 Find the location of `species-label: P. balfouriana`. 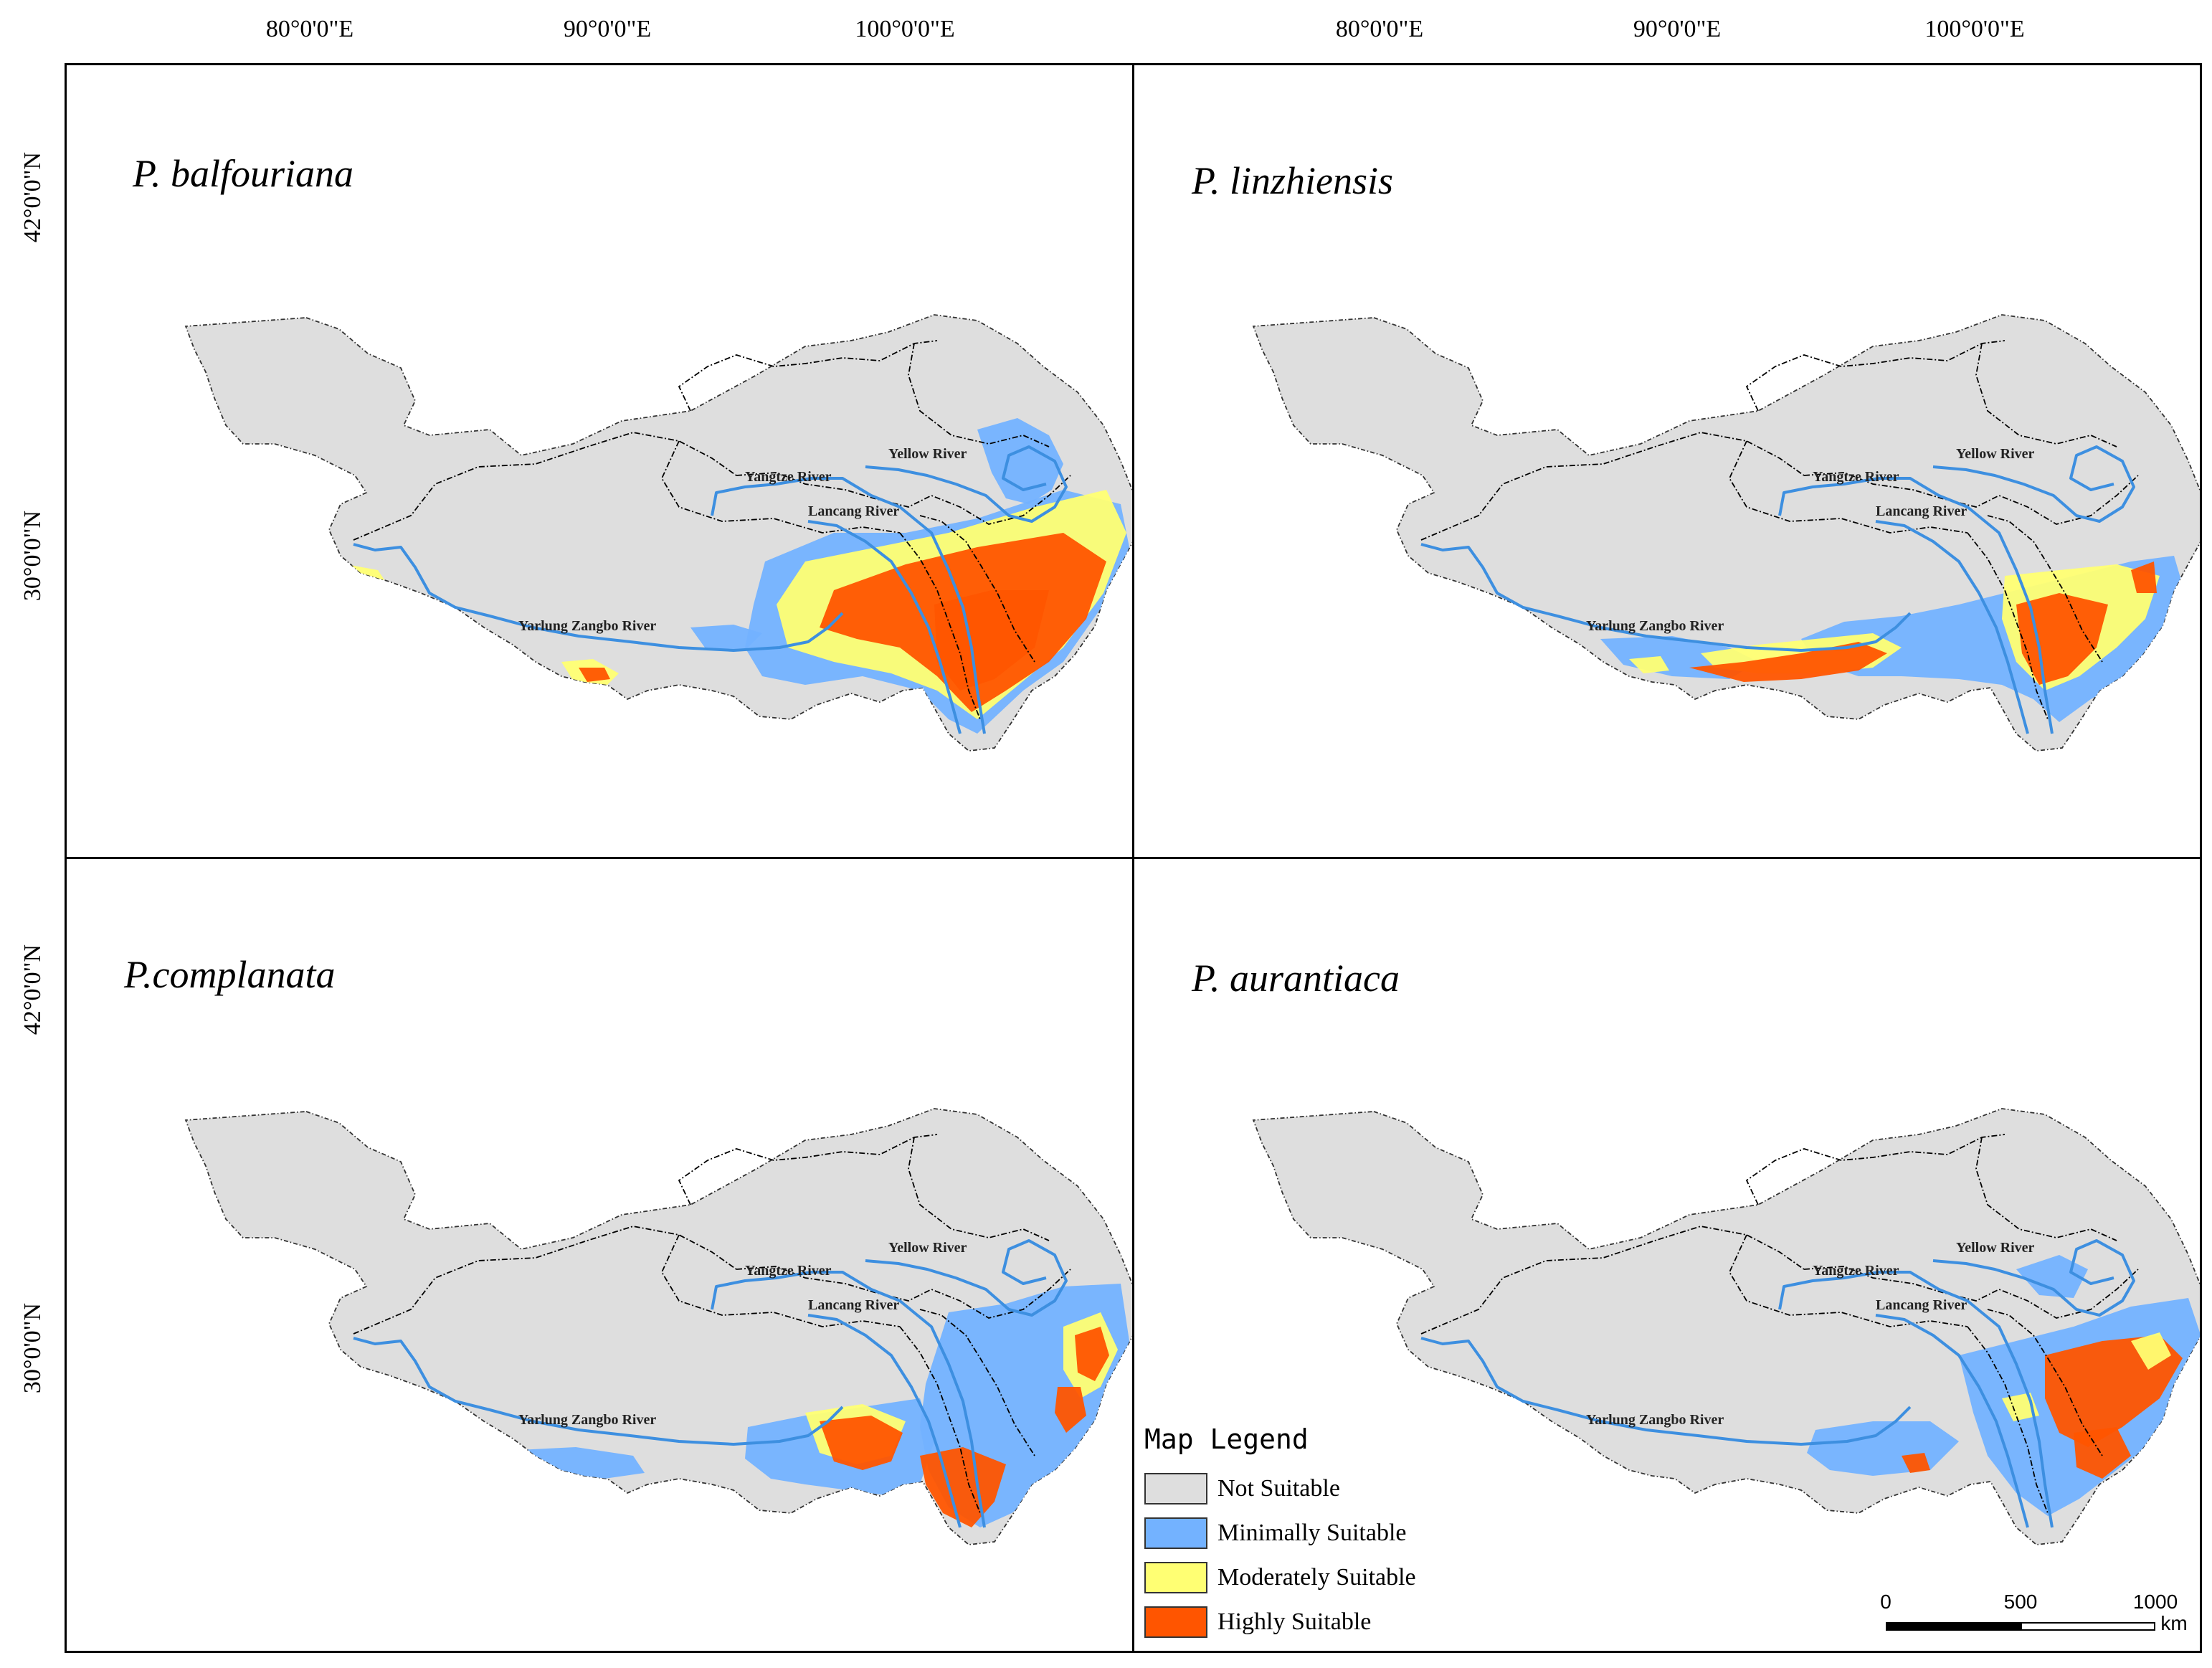

species-label: P. balfouriana is located at coordinates (243, 173).